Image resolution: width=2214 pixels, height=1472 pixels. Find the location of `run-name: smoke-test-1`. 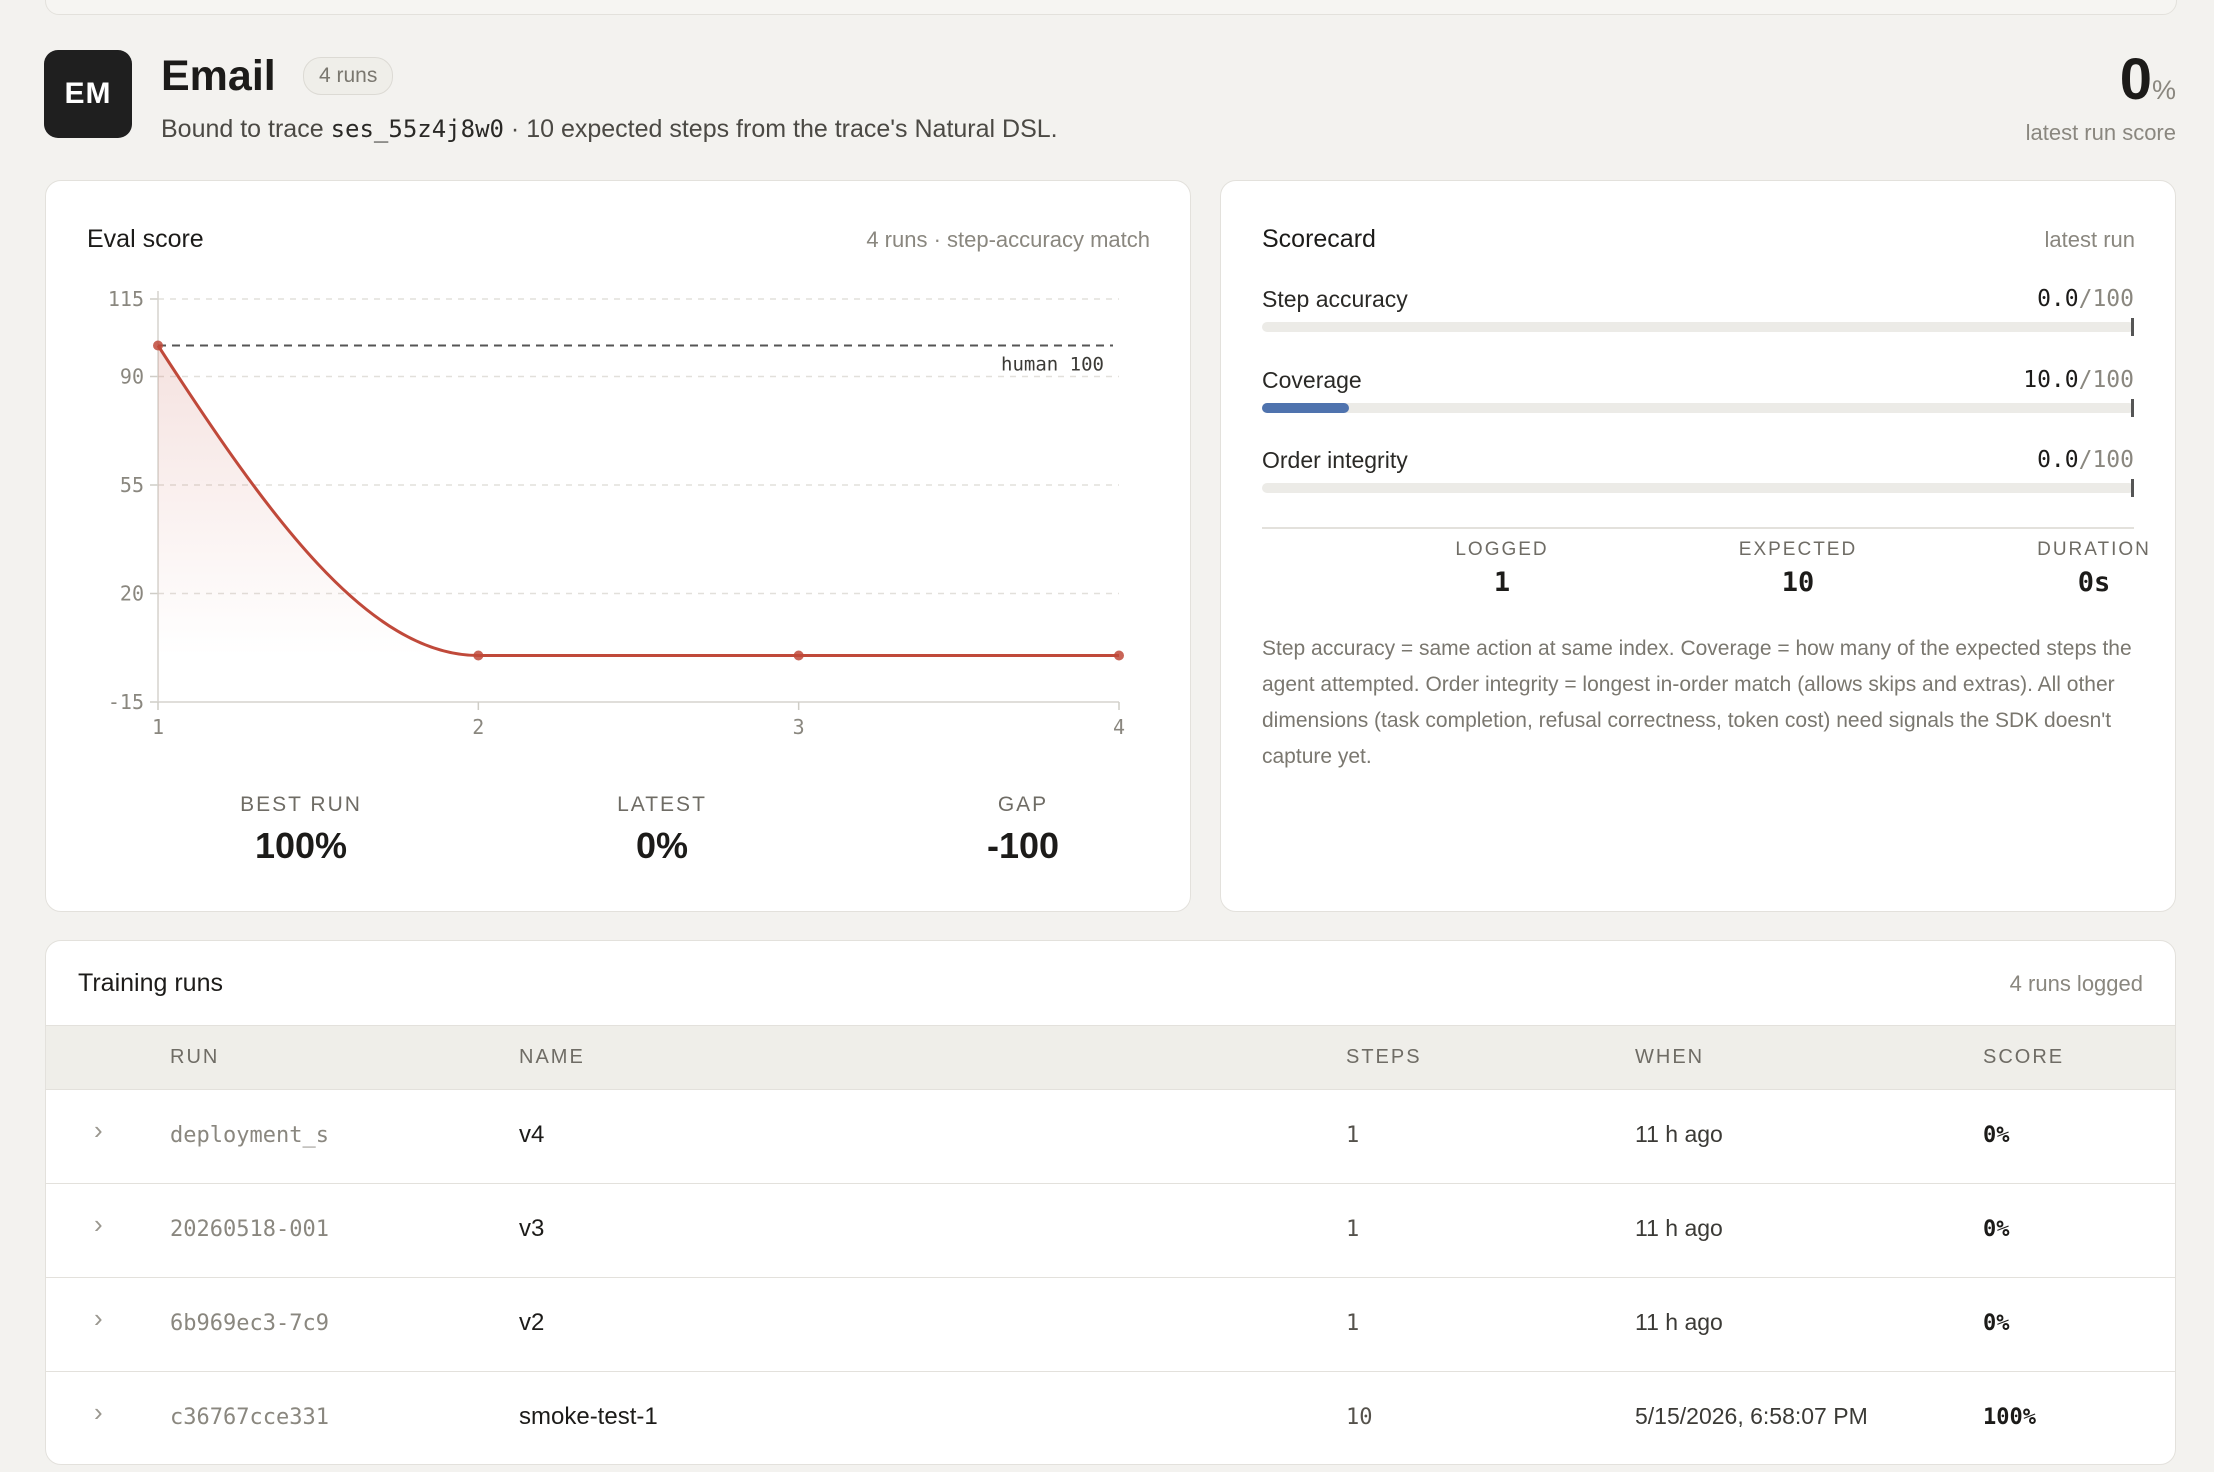

run-name: smoke-test-1 is located at coordinates (588, 1416).